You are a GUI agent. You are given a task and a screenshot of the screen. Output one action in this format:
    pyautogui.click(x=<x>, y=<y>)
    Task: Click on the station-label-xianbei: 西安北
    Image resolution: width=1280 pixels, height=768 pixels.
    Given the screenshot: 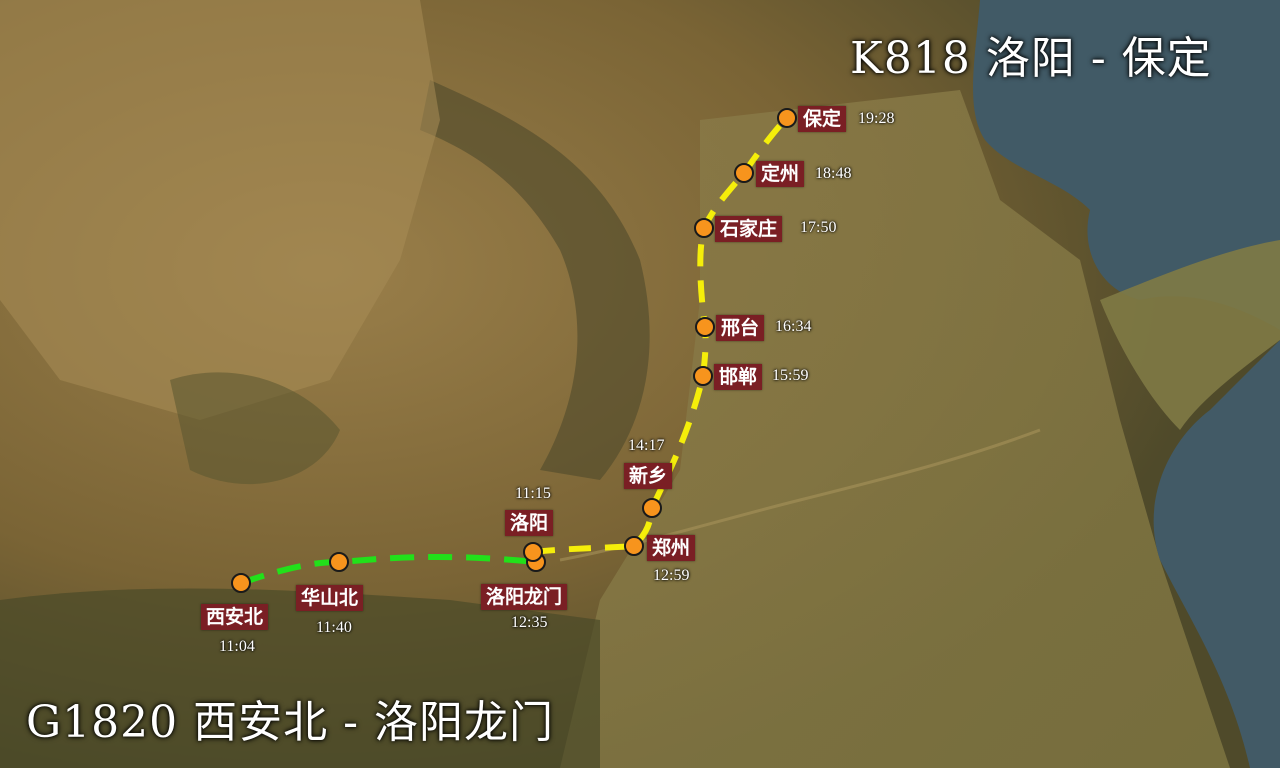 What is the action you would take?
    pyautogui.click(x=235, y=617)
    